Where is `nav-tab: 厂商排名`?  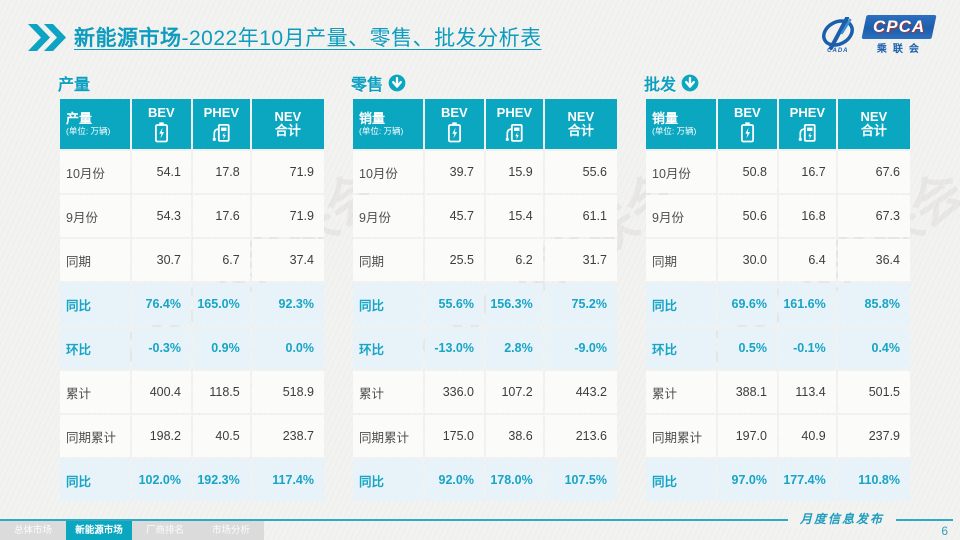 nav-tab: 厂商排名 is located at coordinates (165, 530).